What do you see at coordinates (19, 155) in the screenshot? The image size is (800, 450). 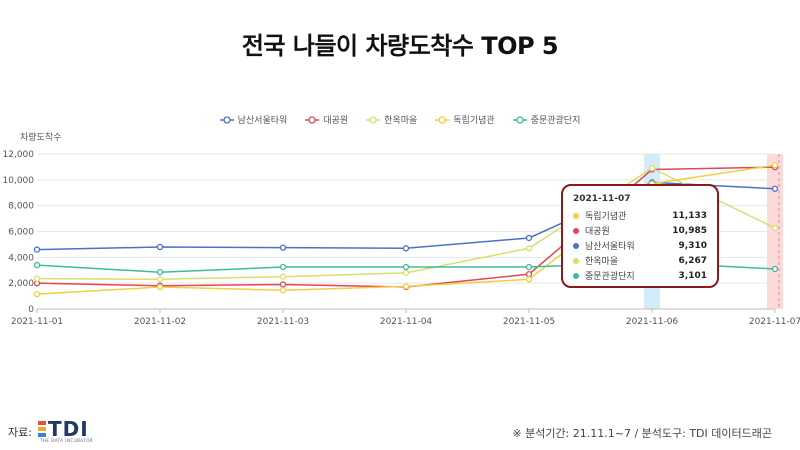 I see `y-tick-label: 12,000` at bounding box center [19, 155].